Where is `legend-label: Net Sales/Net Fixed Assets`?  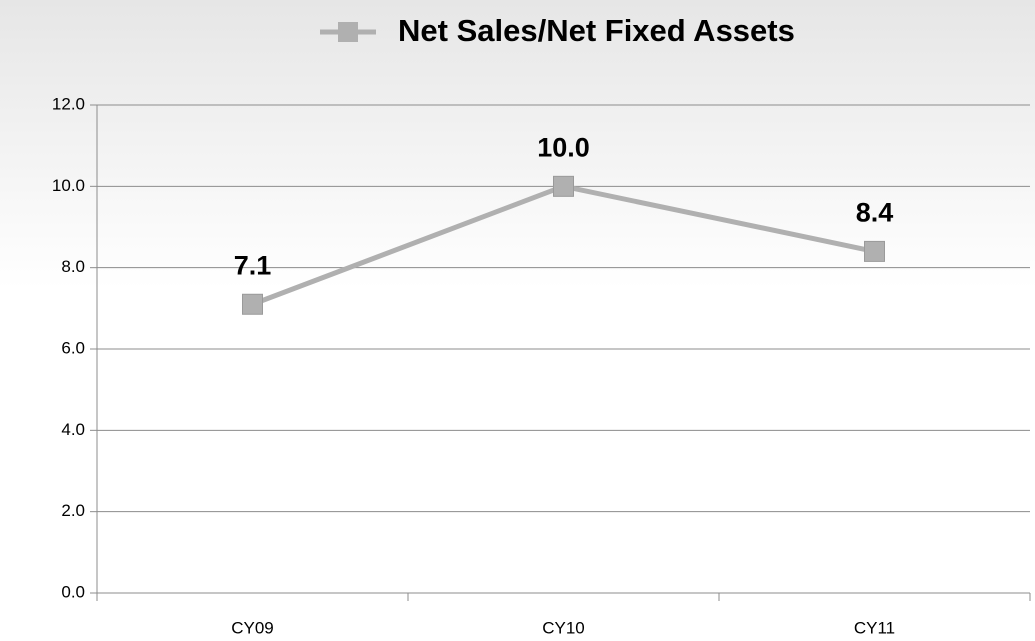 legend-label: Net Sales/Net Fixed Assets is located at coordinates (596, 30).